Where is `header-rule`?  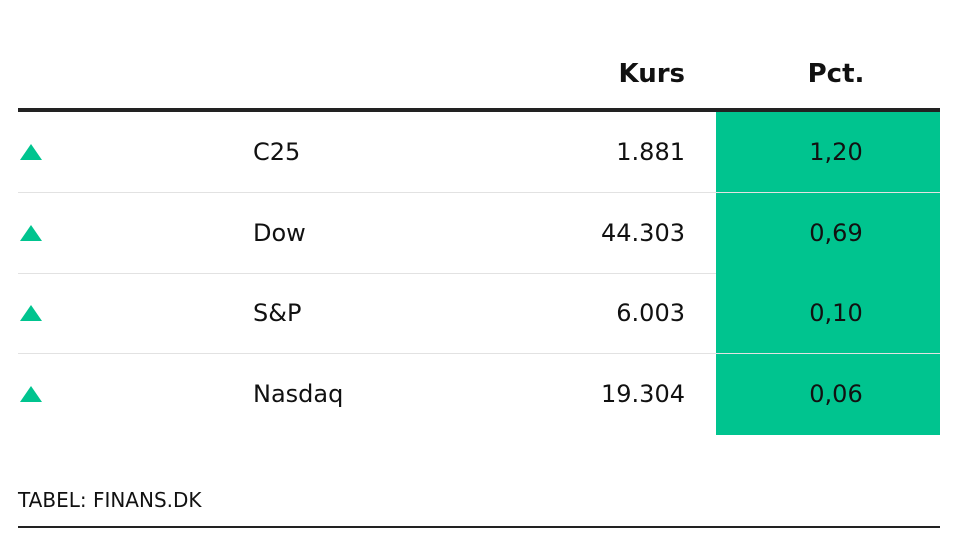
header-rule is located at coordinates (479, 110).